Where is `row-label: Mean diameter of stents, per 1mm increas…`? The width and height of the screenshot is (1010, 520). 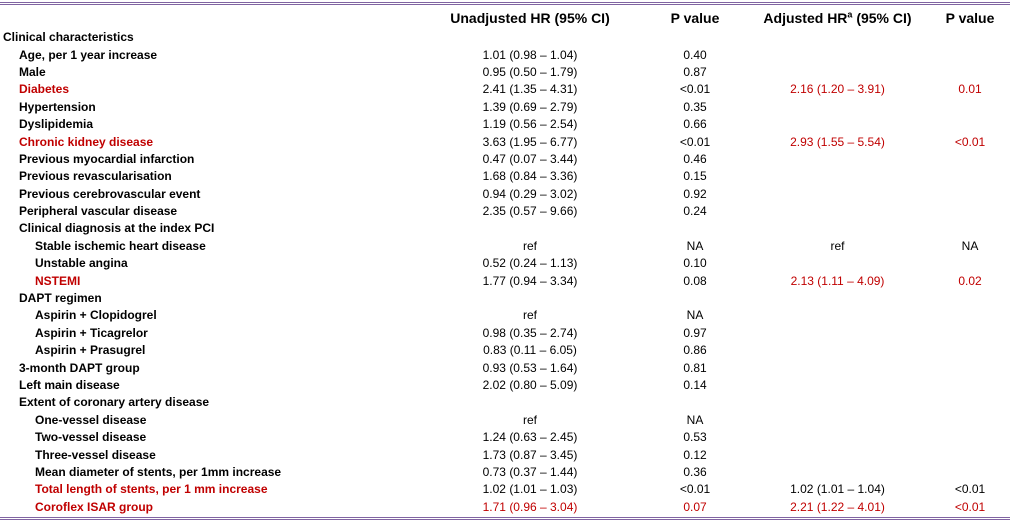
row-label: Mean diameter of stents, per 1mm increas… is located at coordinates (158, 471).